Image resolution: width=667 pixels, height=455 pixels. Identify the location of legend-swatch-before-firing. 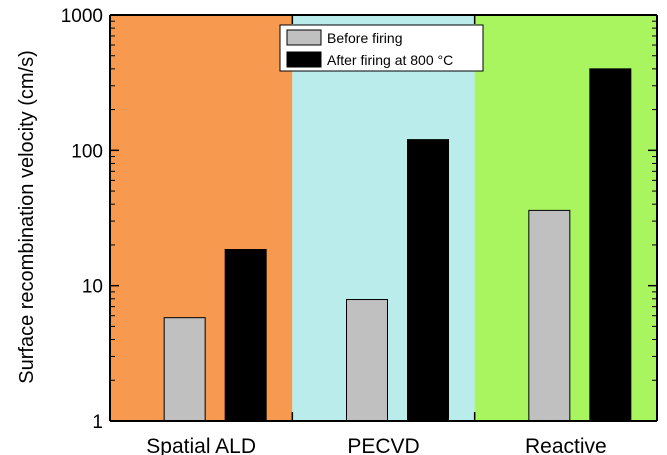
(304, 37).